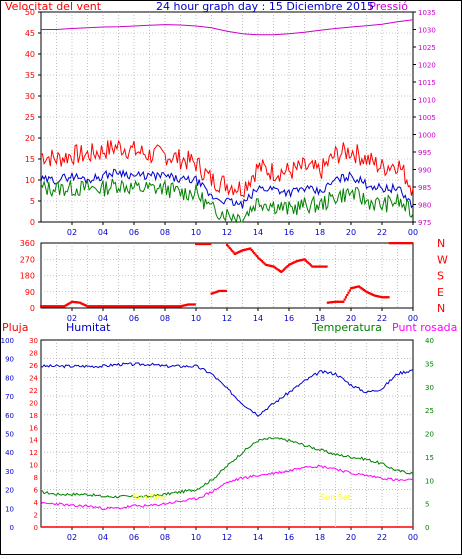  Describe the element at coordinates (33, 403) in the screenshot. I see `rain-tick-label: 20` at that location.